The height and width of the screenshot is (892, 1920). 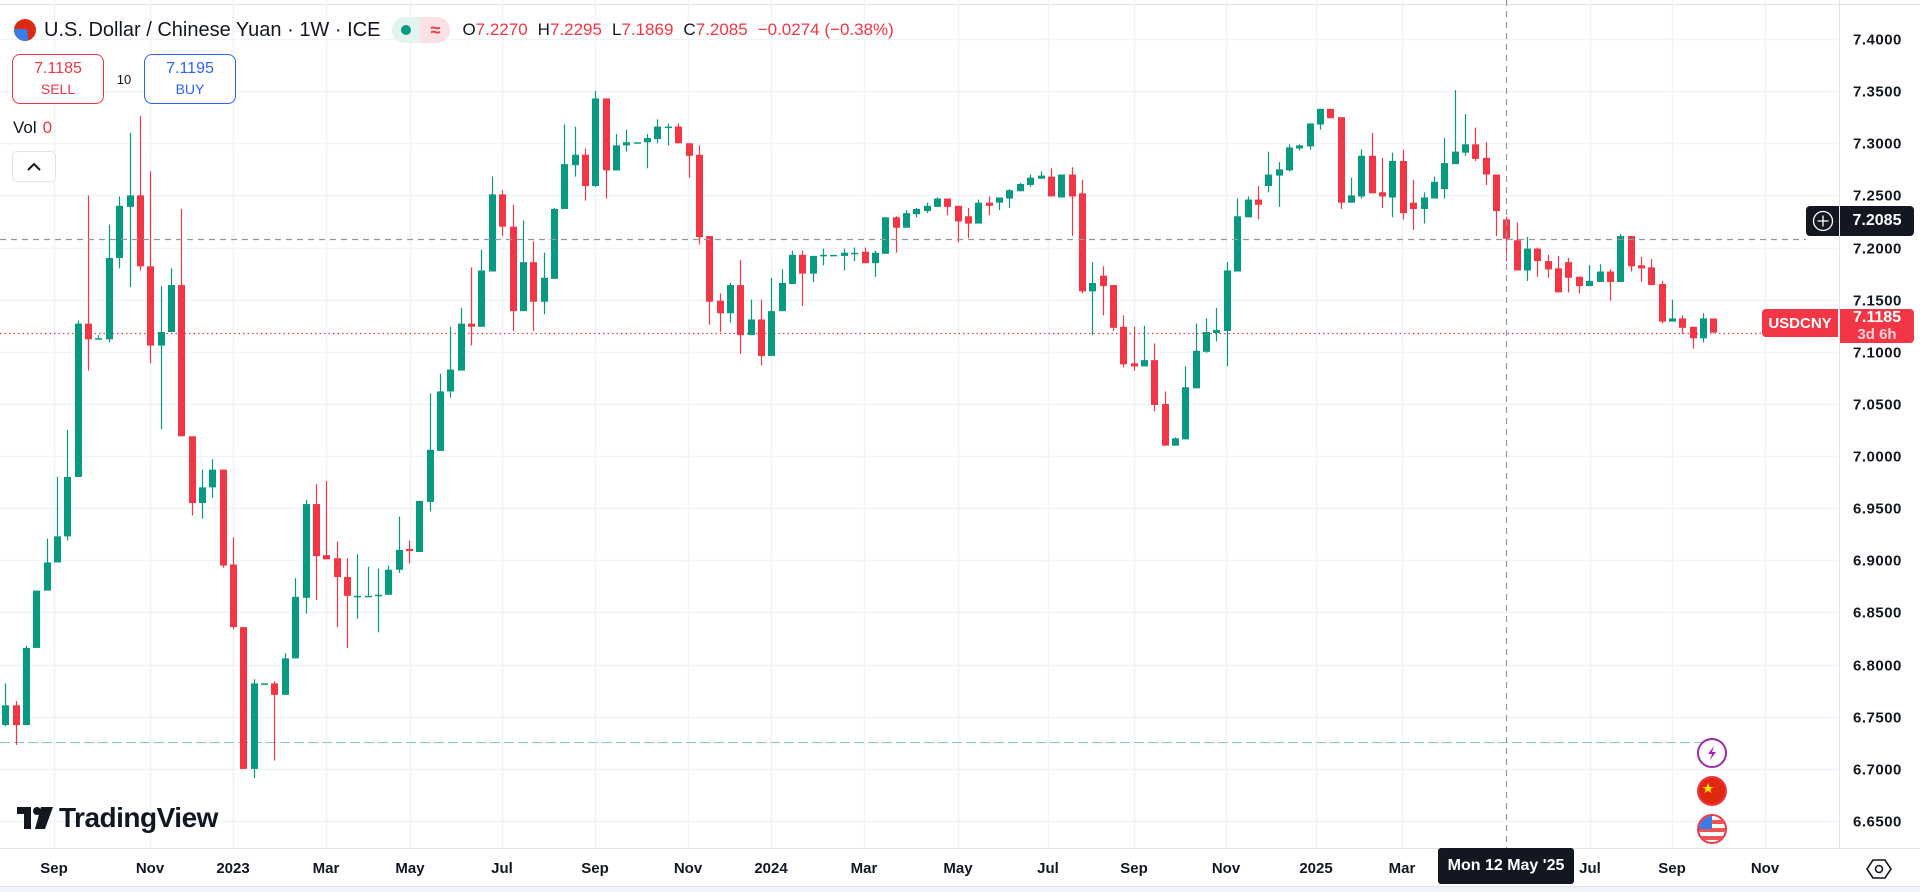 I want to click on buy-button: 7.1195 BUY, so click(x=190, y=79).